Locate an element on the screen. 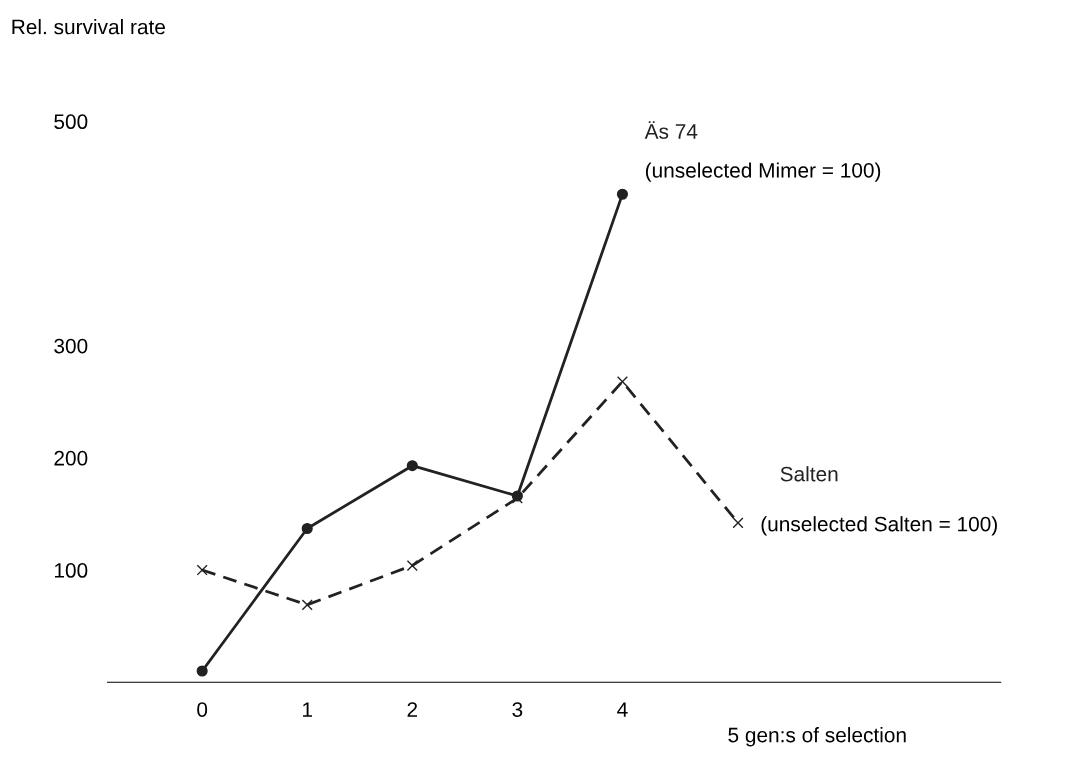  y-tick-label: 500 is located at coordinates (71, 122).